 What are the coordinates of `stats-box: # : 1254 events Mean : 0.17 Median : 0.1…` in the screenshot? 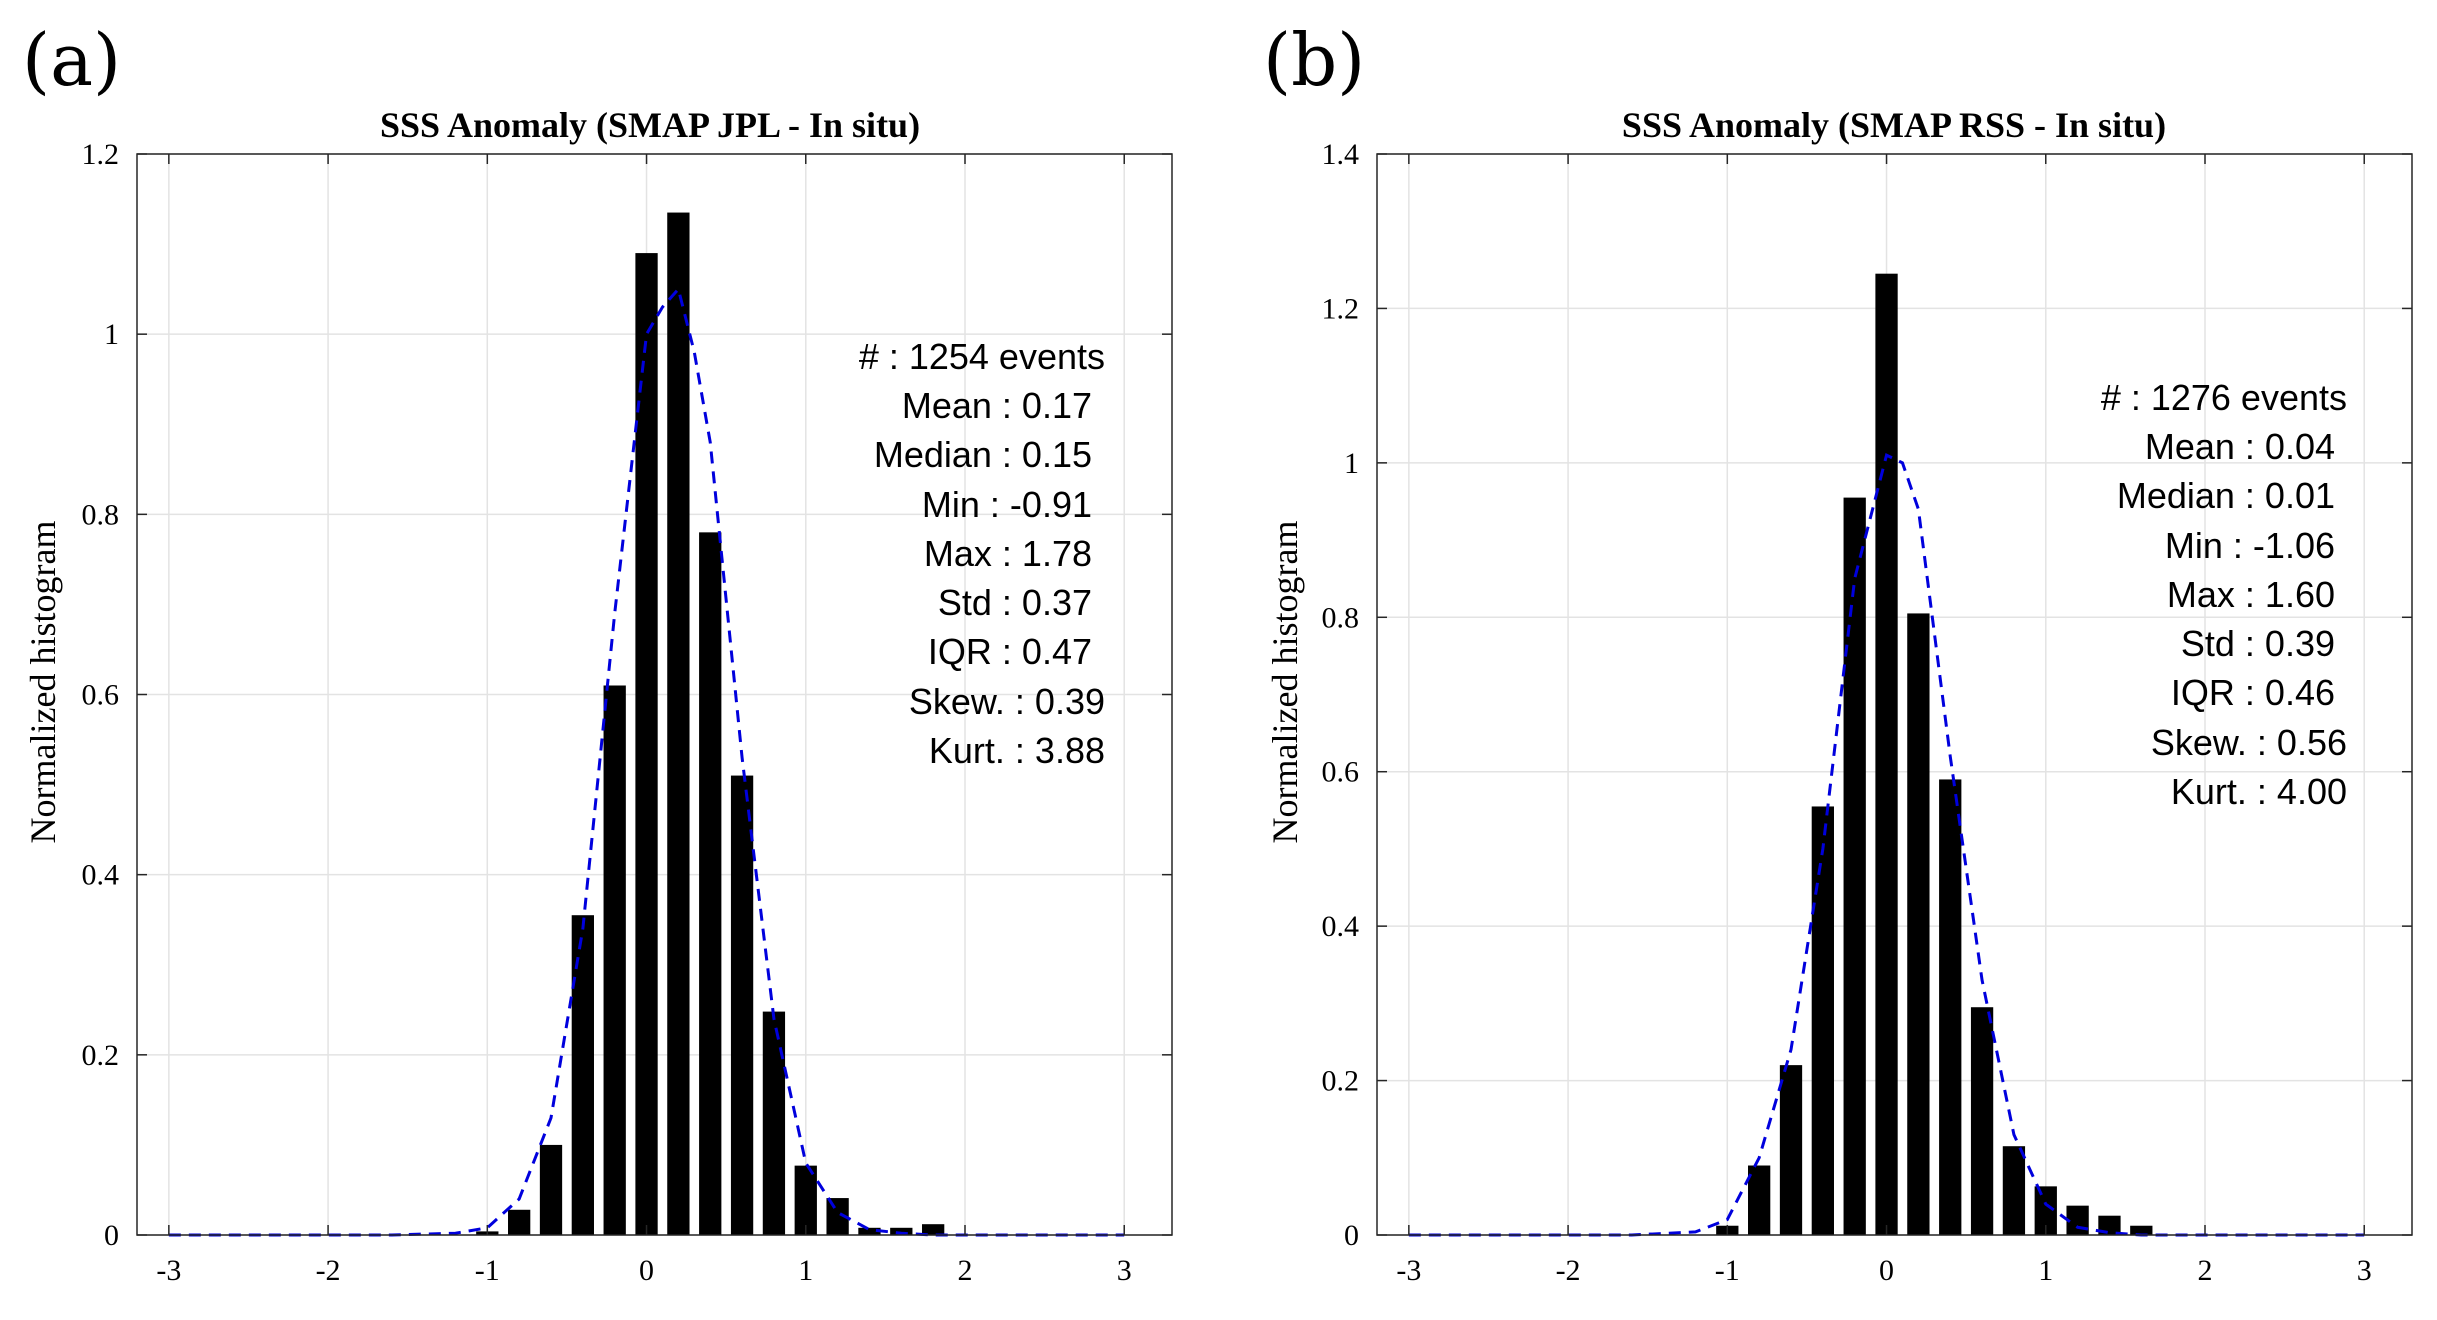 It's located at (982, 553).